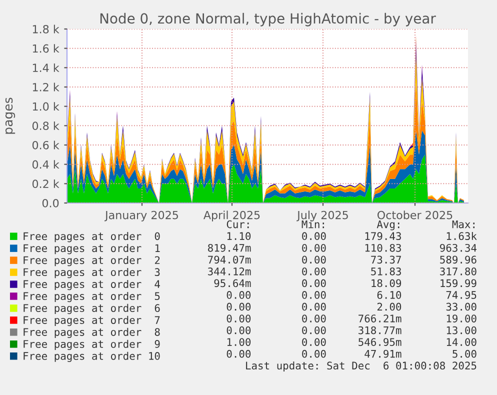 This screenshot has height=395, width=497. Describe the element at coordinates (351, 295) in the screenshot. I see `text: 0.00 0.00 6.10 74.95` at that location.